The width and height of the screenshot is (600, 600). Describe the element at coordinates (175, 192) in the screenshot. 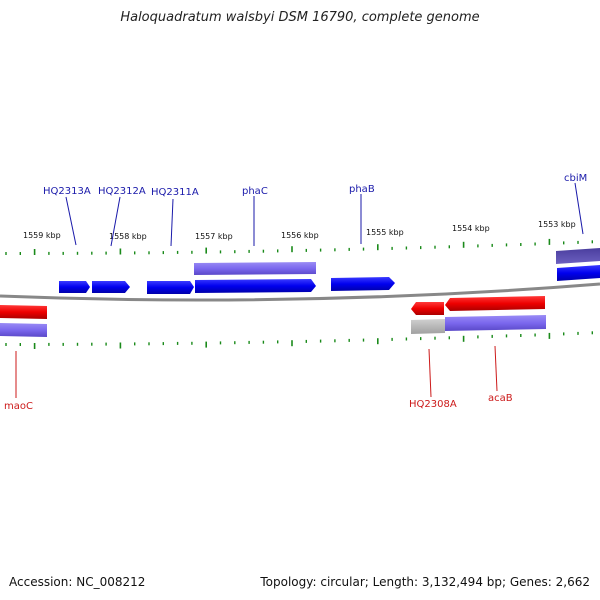

I see `gene-label-HQ2311A: HQ2311A` at that location.